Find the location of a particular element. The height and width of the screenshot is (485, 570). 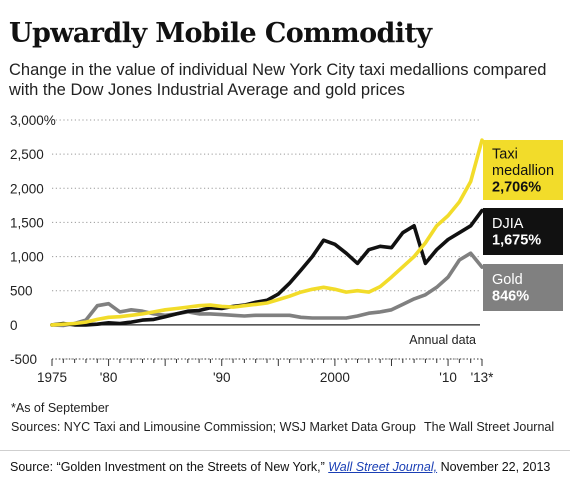

y-tick-label: 0 is located at coordinates (14, 325).